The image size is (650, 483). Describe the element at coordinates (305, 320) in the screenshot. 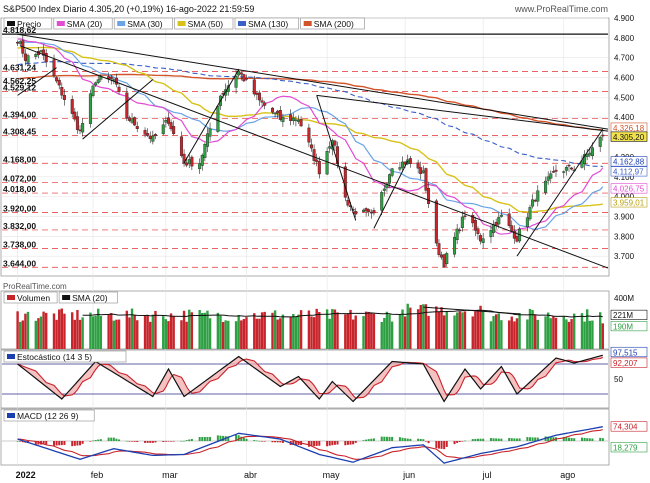

I see `volume-panel` at that location.